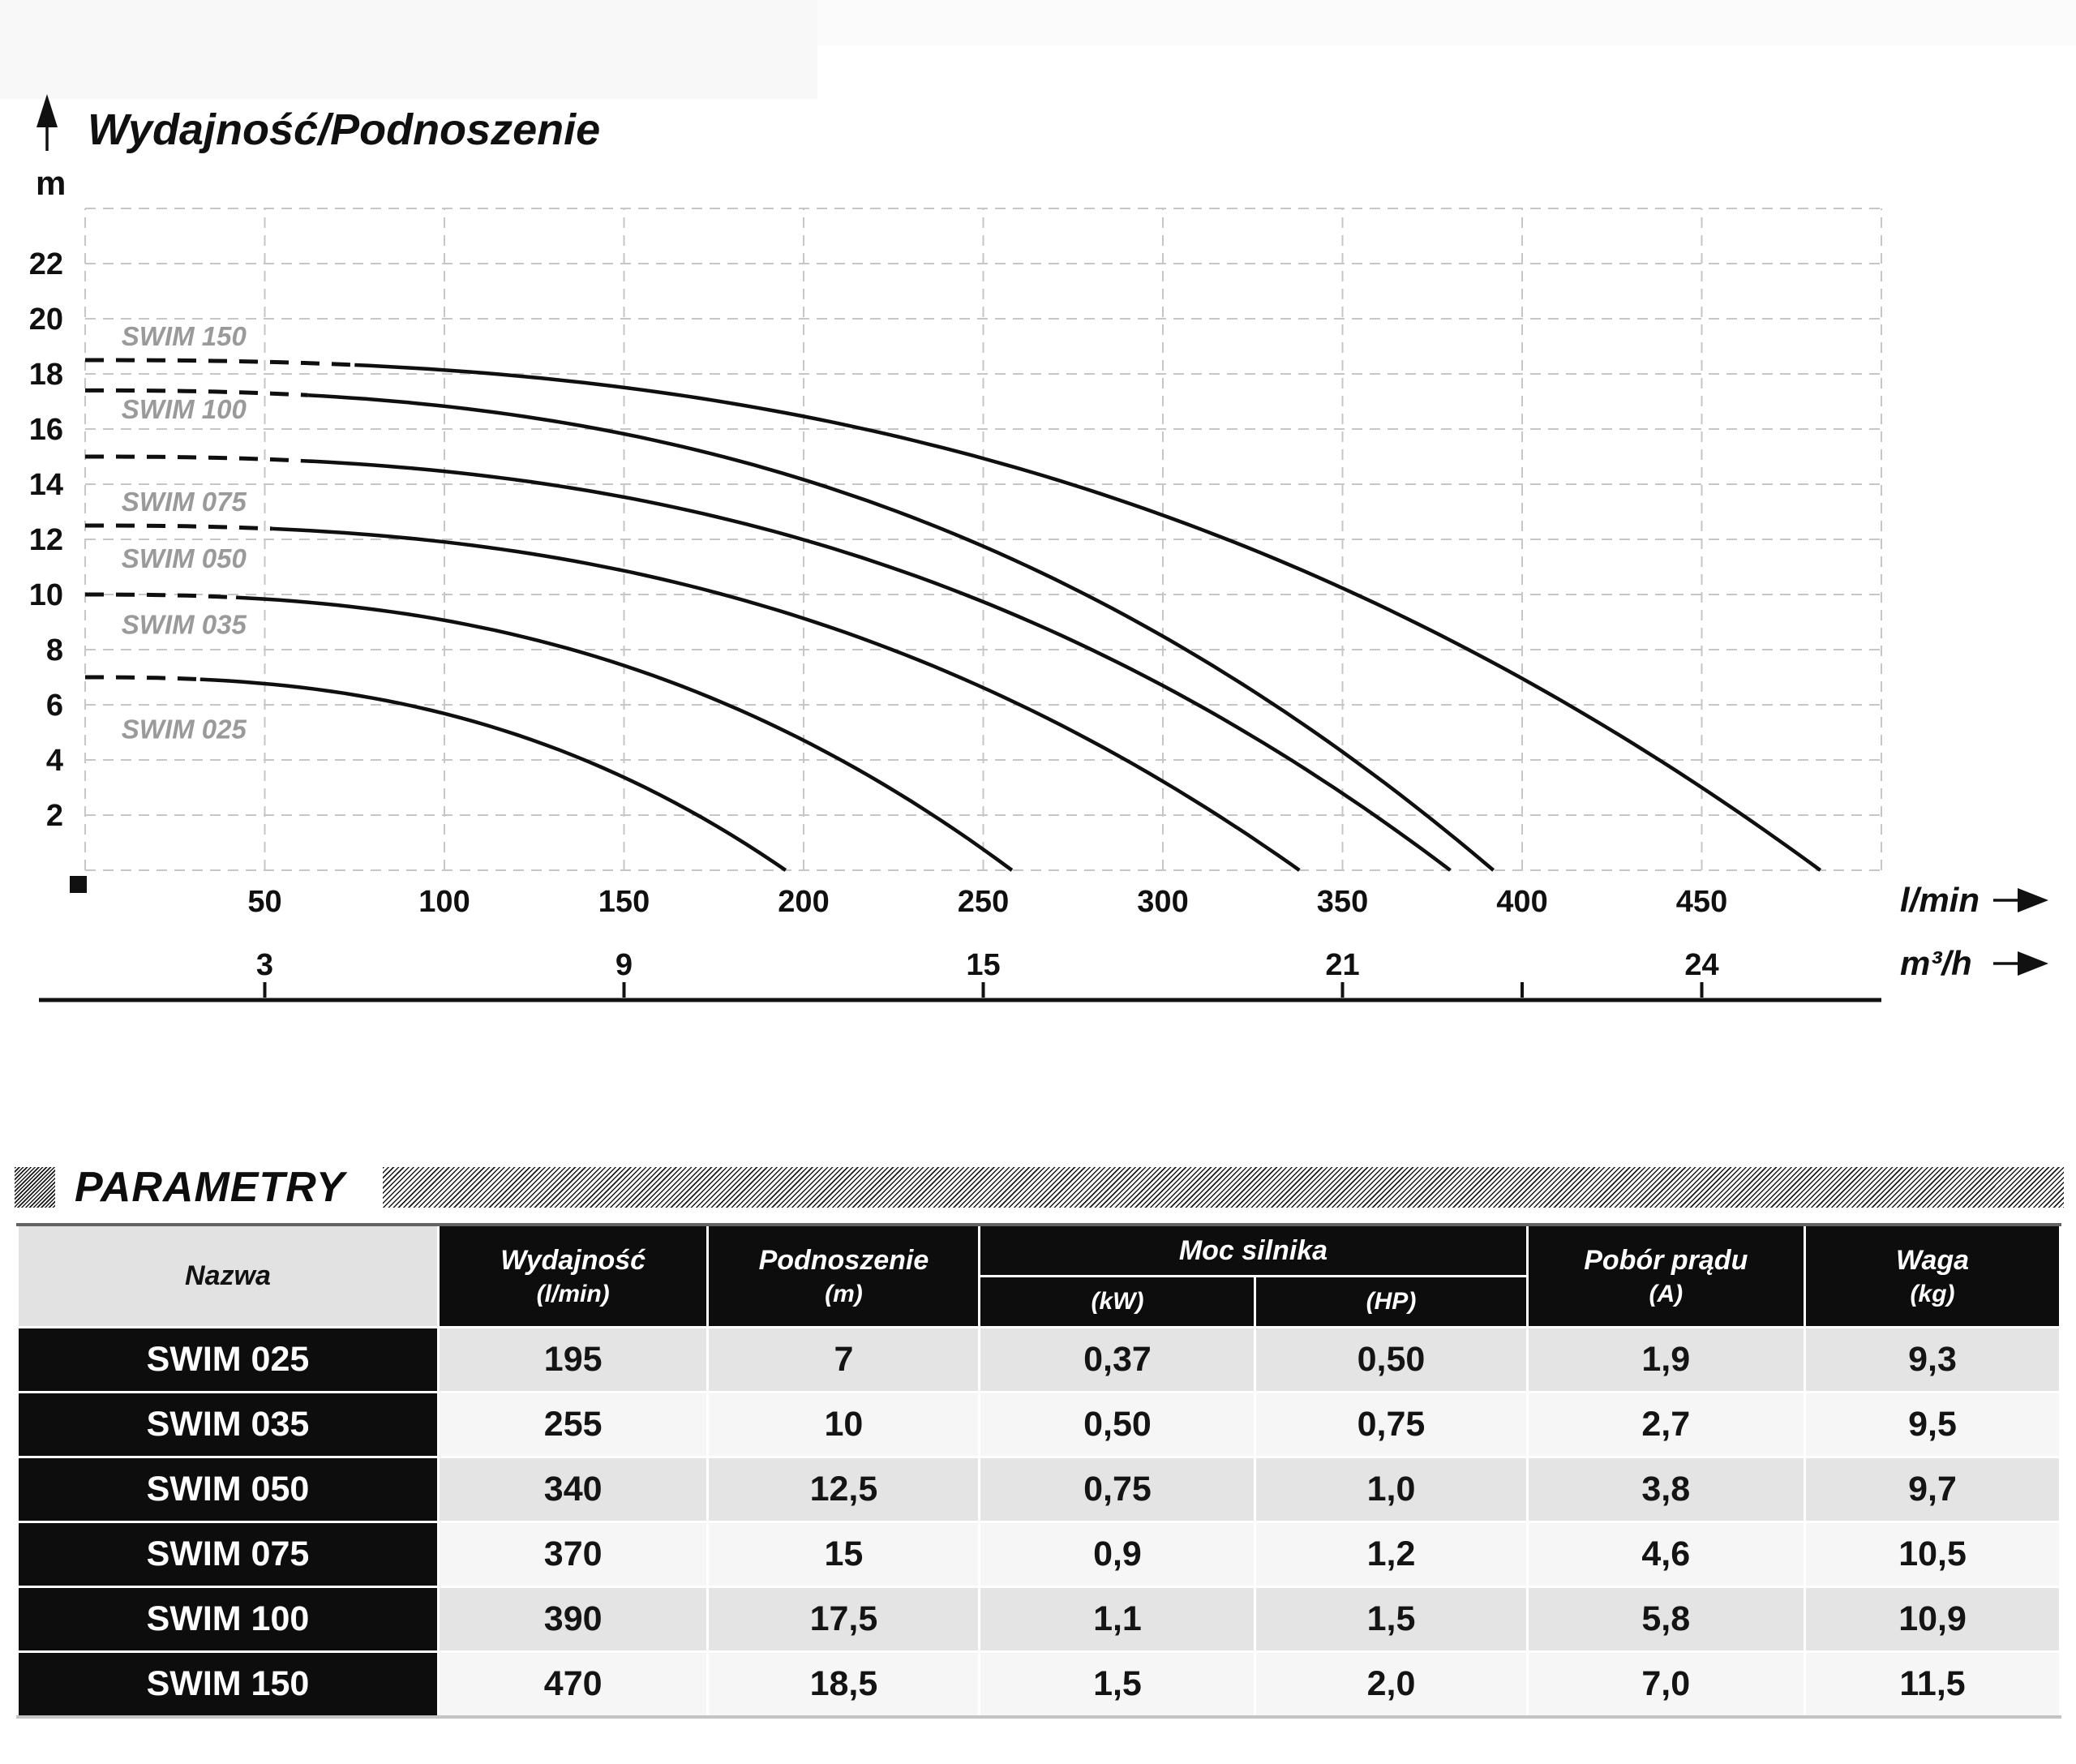  I want to click on hatch-band-decoration, so click(1223, 1188).